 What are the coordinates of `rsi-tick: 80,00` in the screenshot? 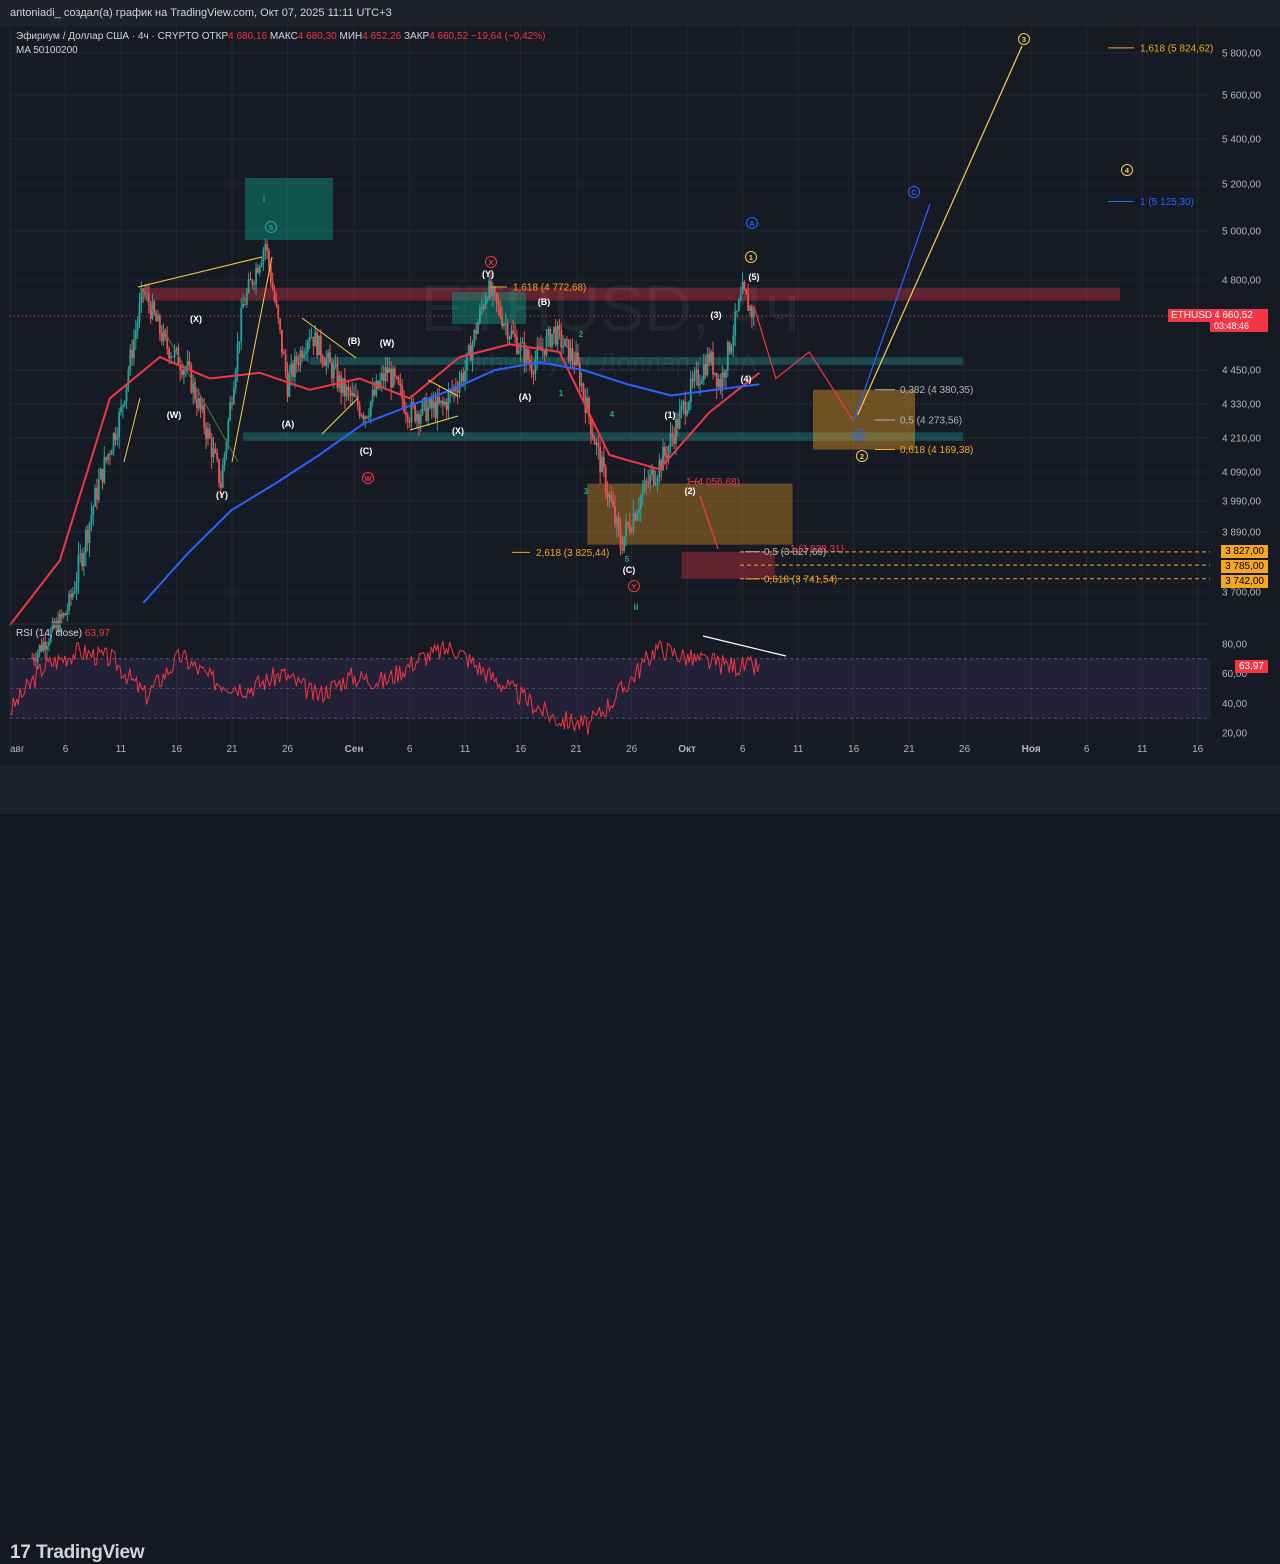 It's located at (1234, 645).